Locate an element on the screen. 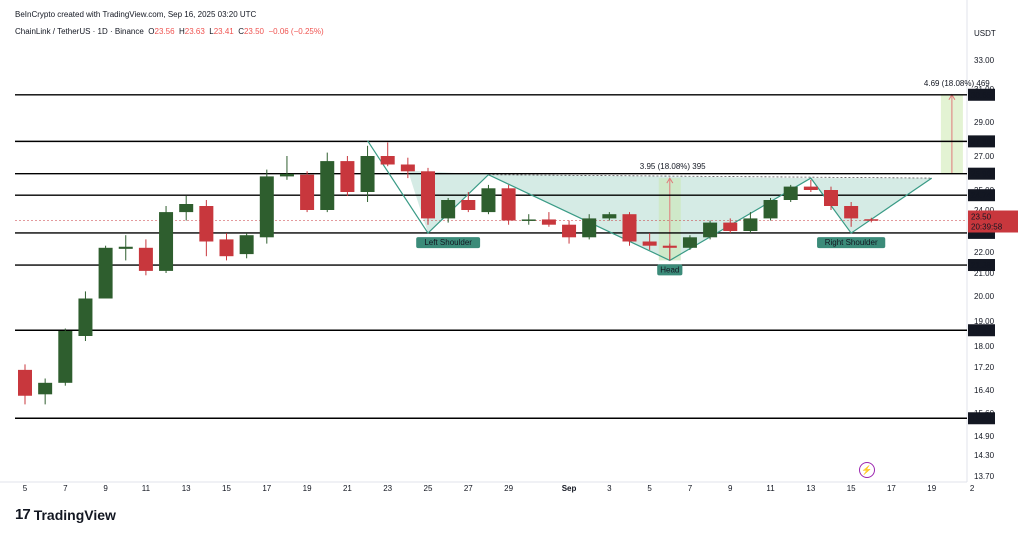 The height and width of the screenshot is (535, 1024). pattern-label: Head is located at coordinates (669, 269).